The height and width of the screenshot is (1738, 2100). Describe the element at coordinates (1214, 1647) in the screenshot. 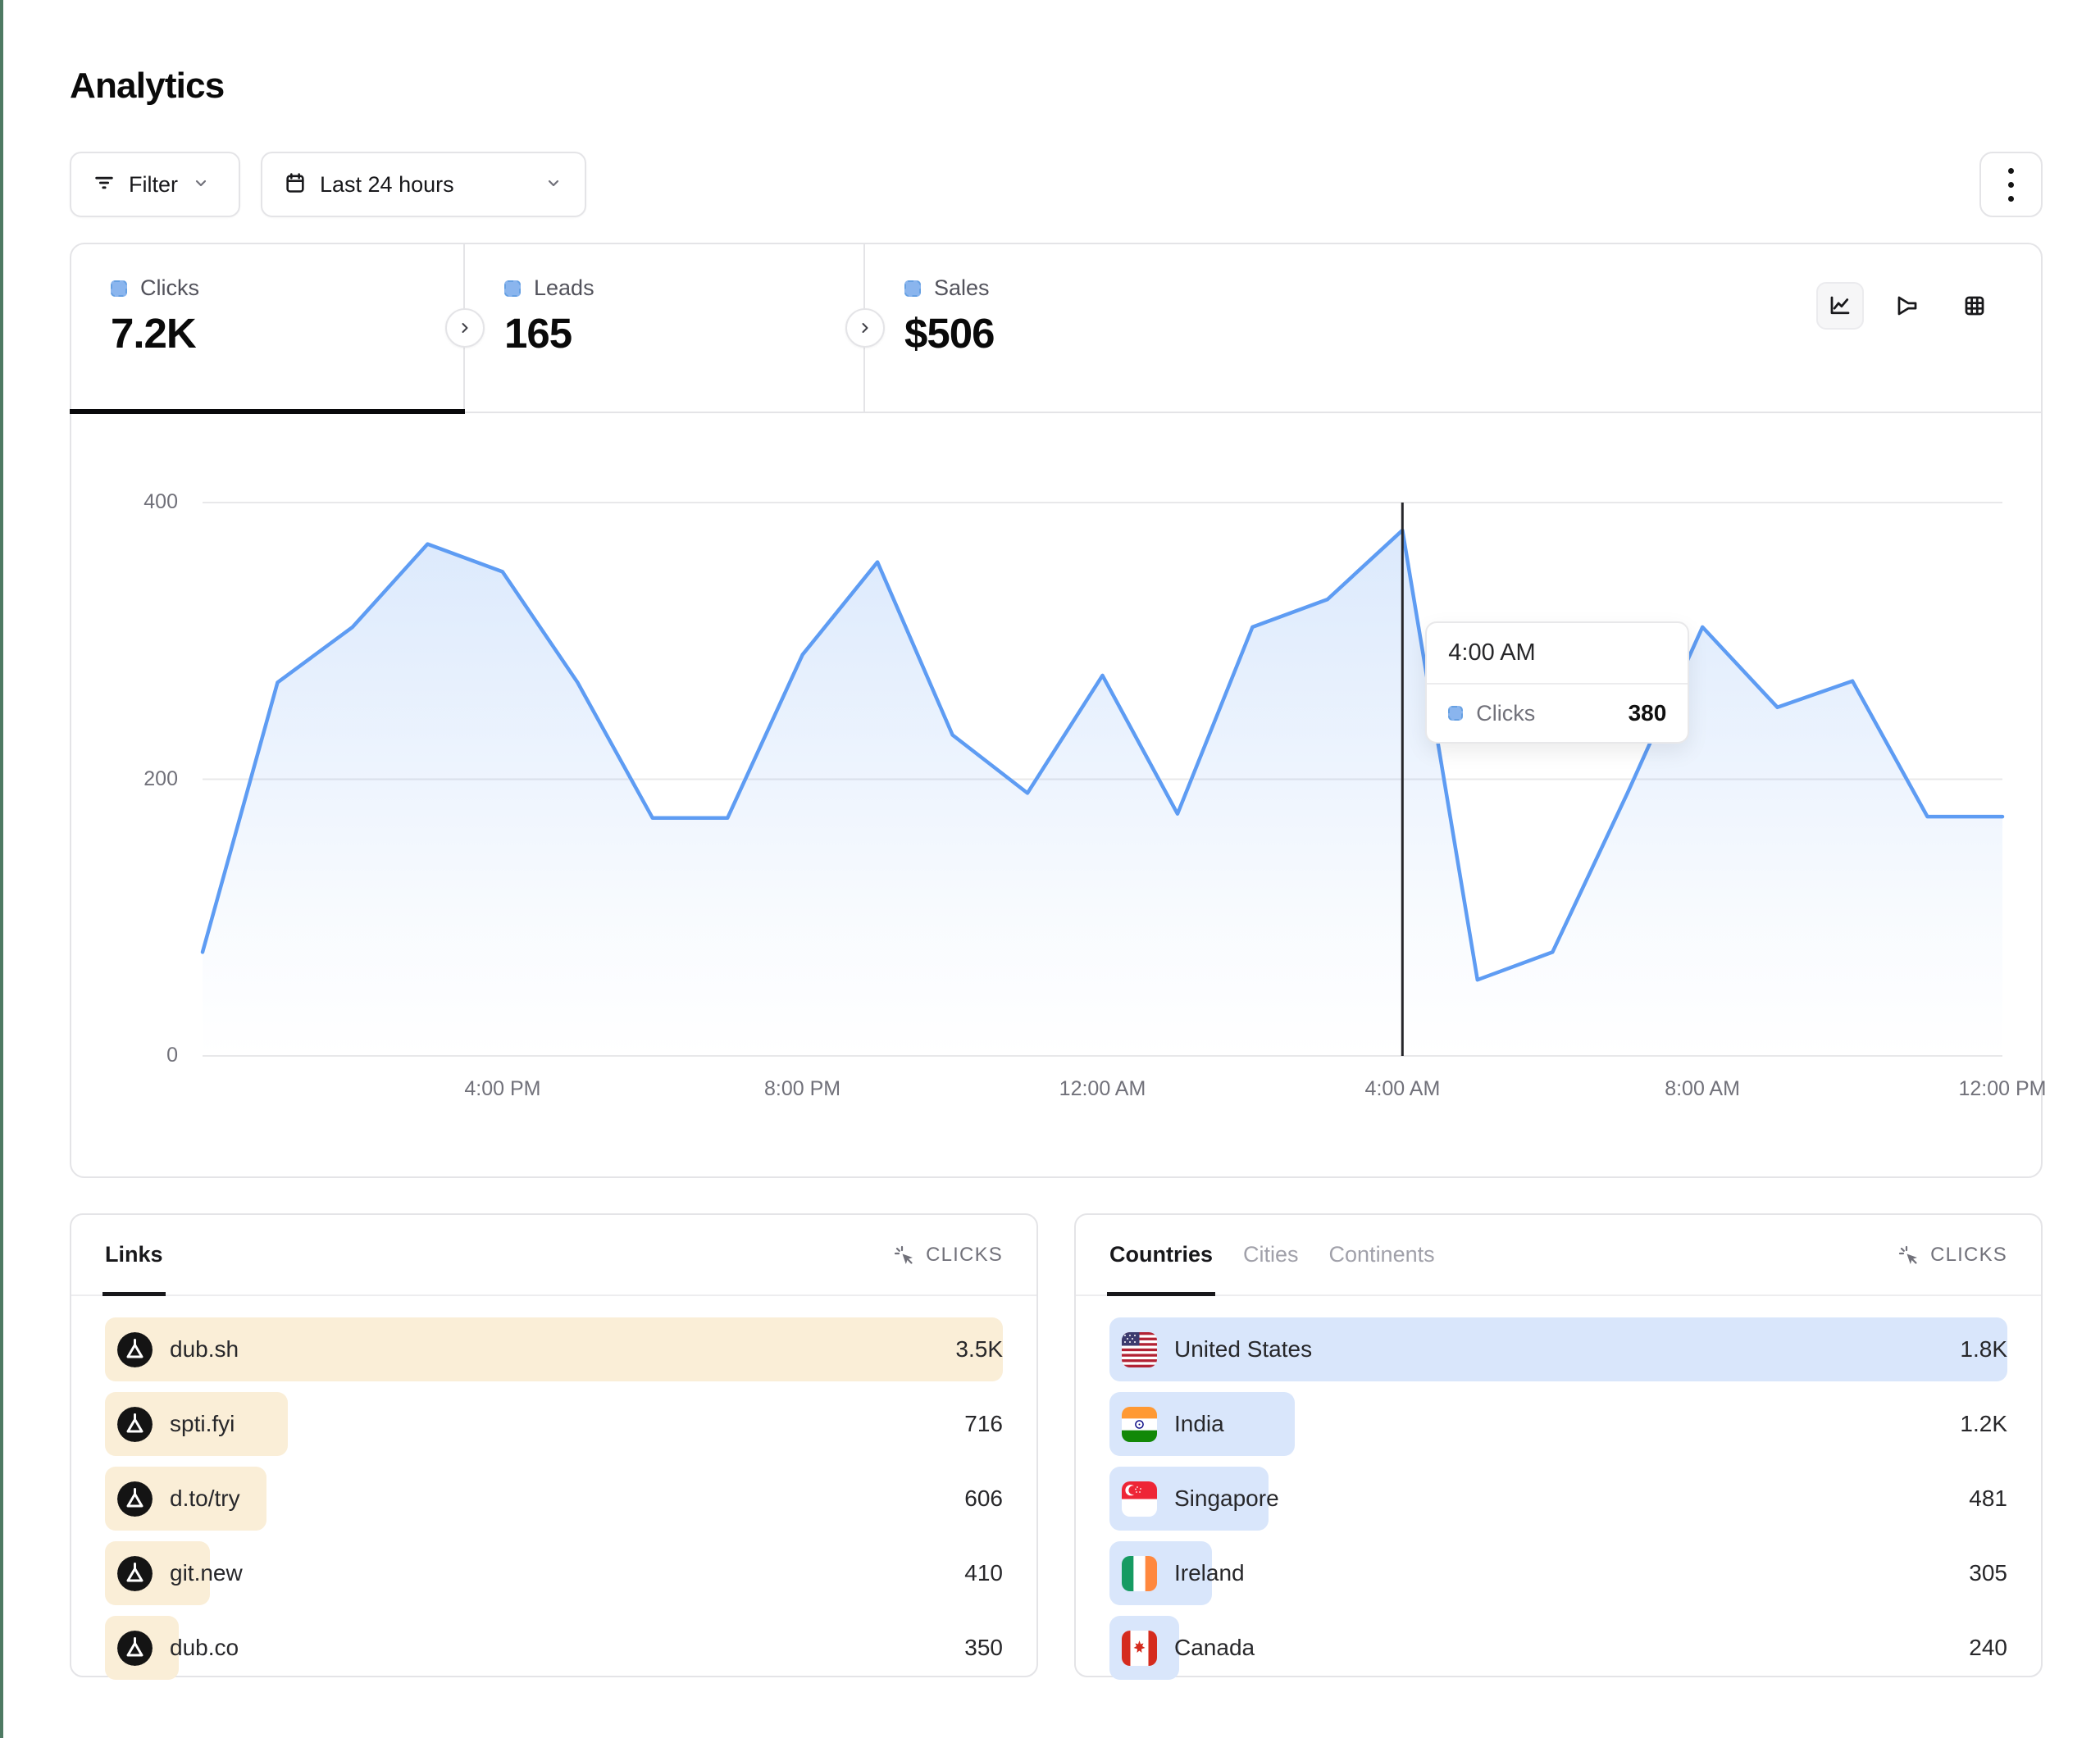

I see `row-label: Canada` at that location.